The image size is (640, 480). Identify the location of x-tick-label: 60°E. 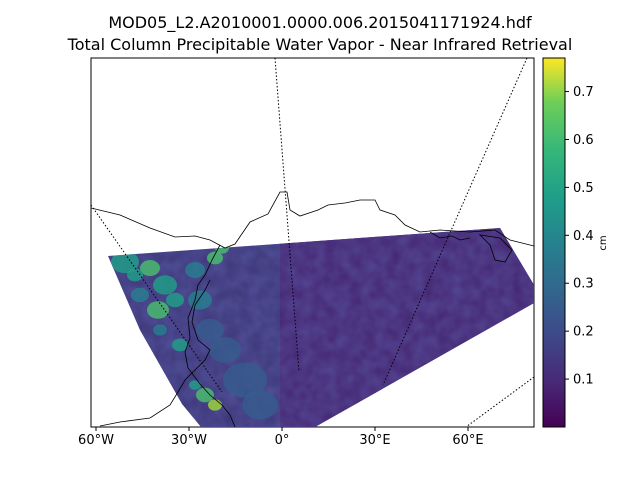
(467, 440).